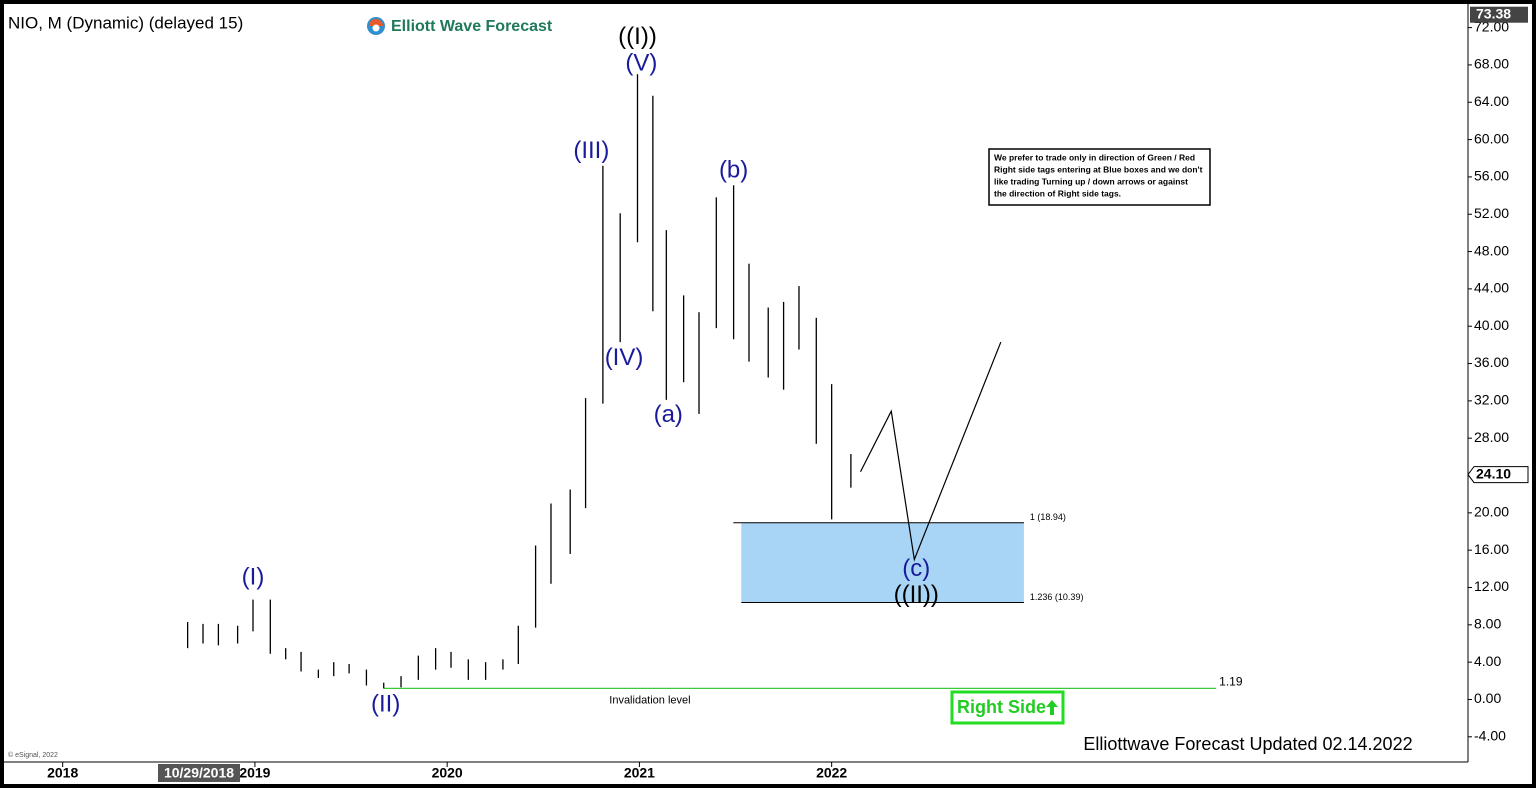 The height and width of the screenshot is (788, 1536). What do you see at coordinates (1231, 682) in the screenshot?
I see `invalidation-value: 1.19` at bounding box center [1231, 682].